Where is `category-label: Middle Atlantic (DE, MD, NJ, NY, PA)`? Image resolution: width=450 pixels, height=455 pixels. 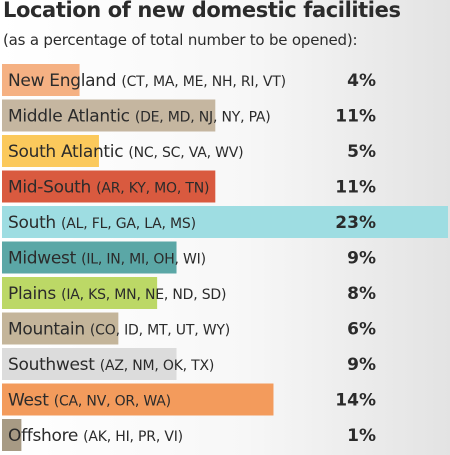
category-label: Middle Atlantic (DE, MD, NJ, NY, PA) is located at coordinates (139, 117).